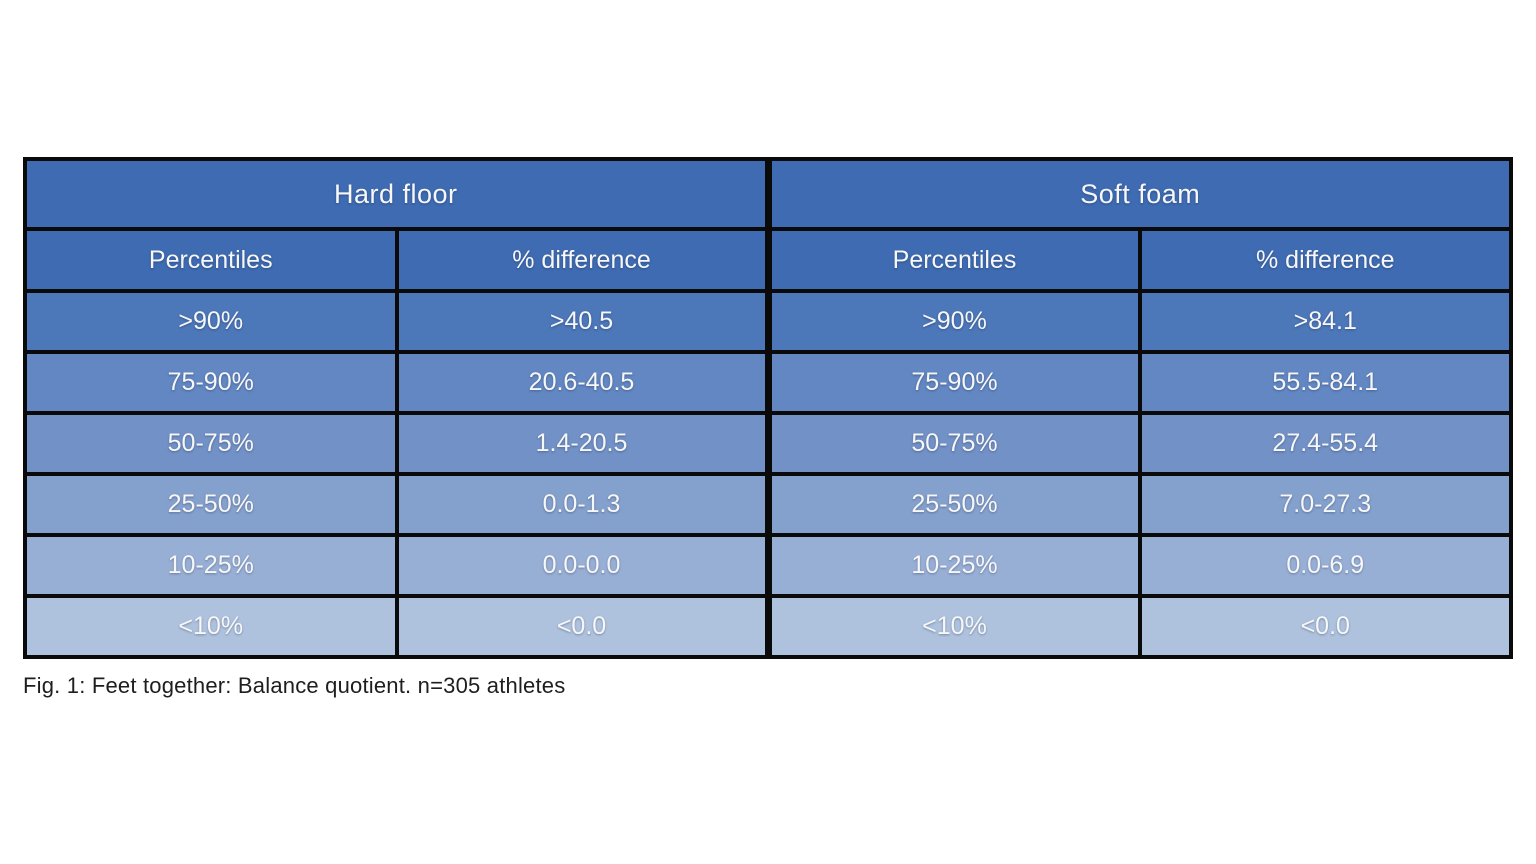  Describe the element at coordinates (396, 194) in the screenshot. I see `group-header-hard-floor: Hard floor` at that location.